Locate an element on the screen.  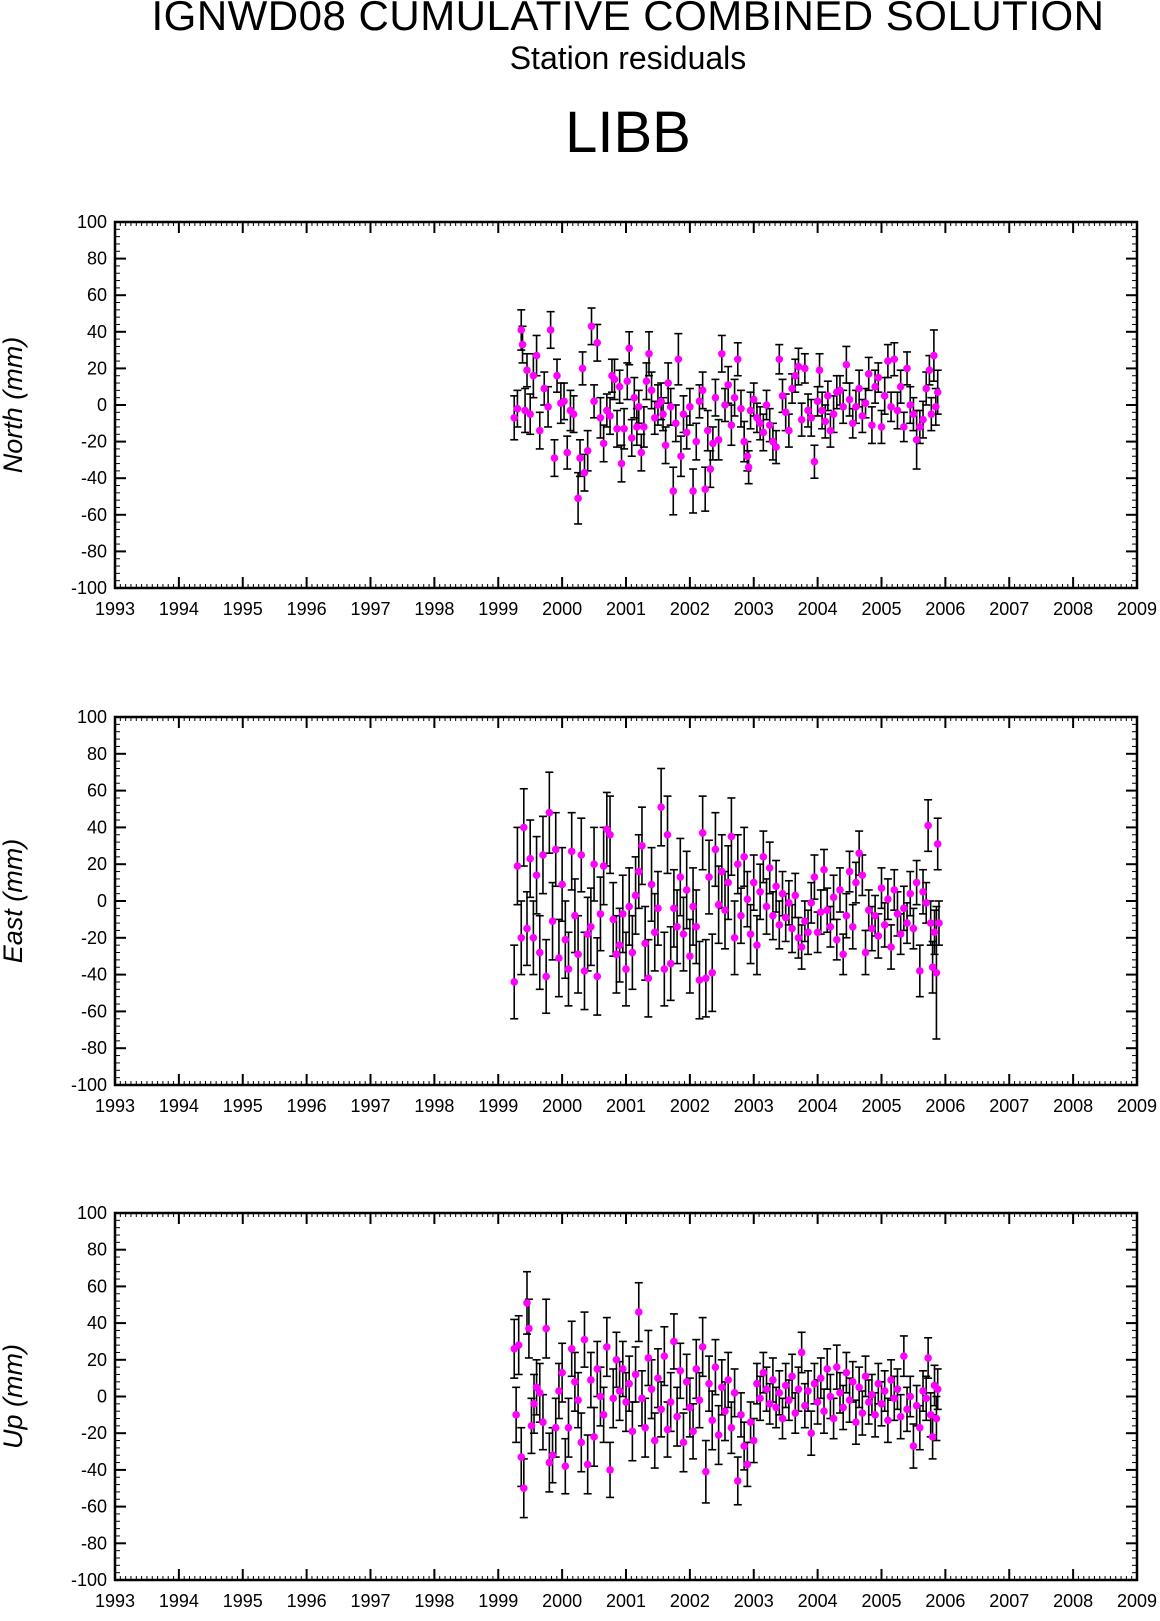
y-tick-label: 20 is located at coordinates (97, 368).